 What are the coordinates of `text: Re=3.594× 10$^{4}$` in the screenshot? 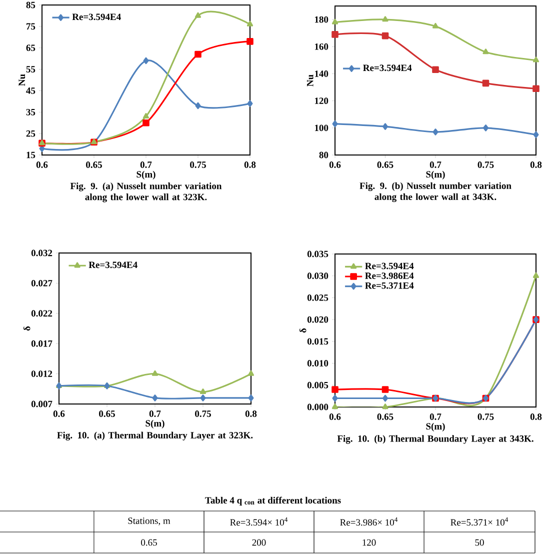 It's located at (259, 521).